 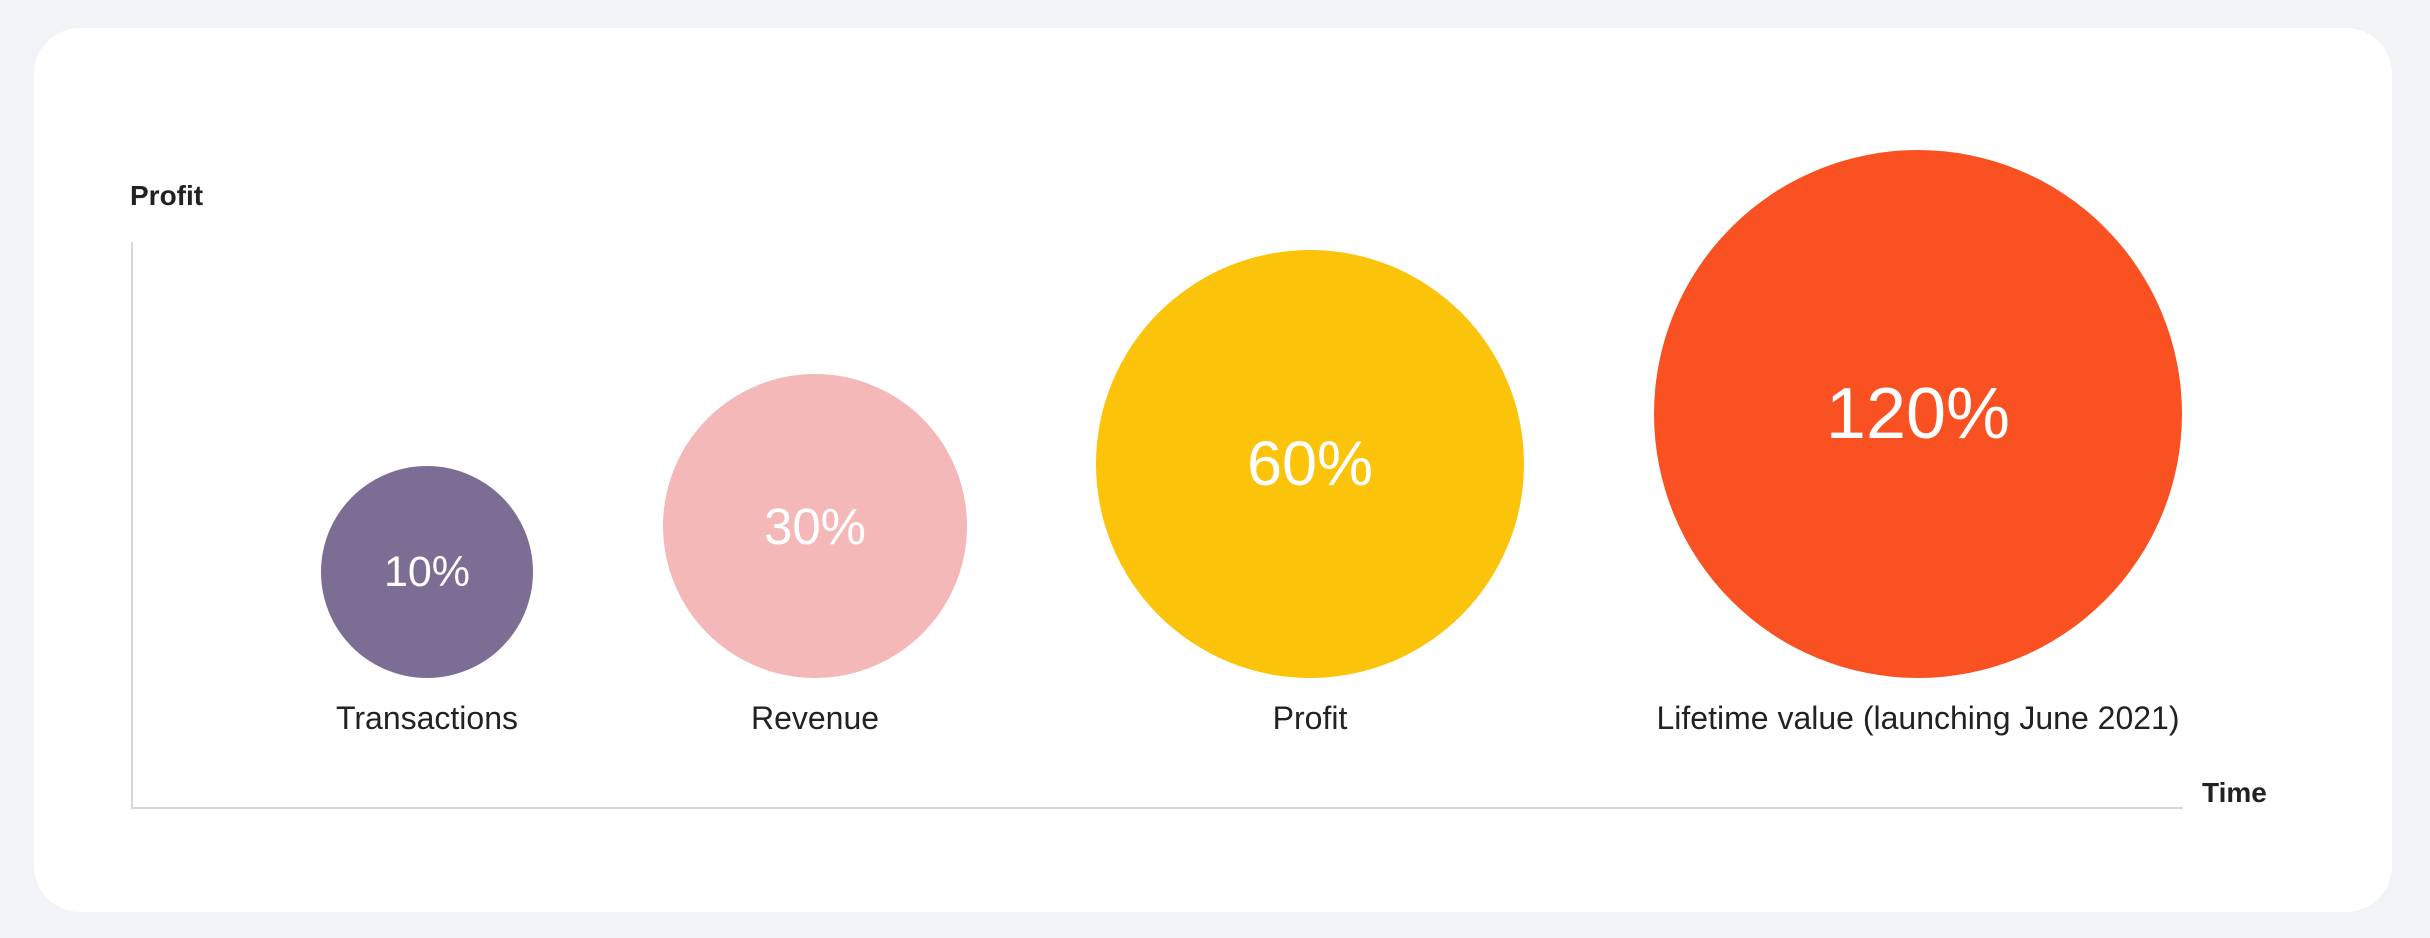 I want to click on bubble-value-label: 60%, so click(x=1310, y=463).